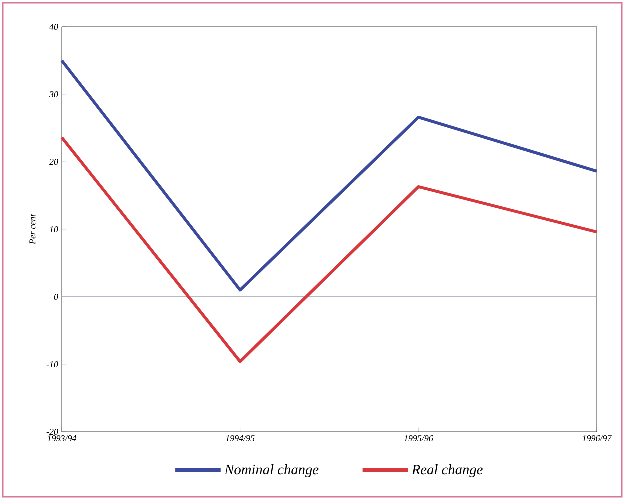 The height and width of the screenshot is (500, 625). I want to click on y-tick-label: -20, so click(52, 432).